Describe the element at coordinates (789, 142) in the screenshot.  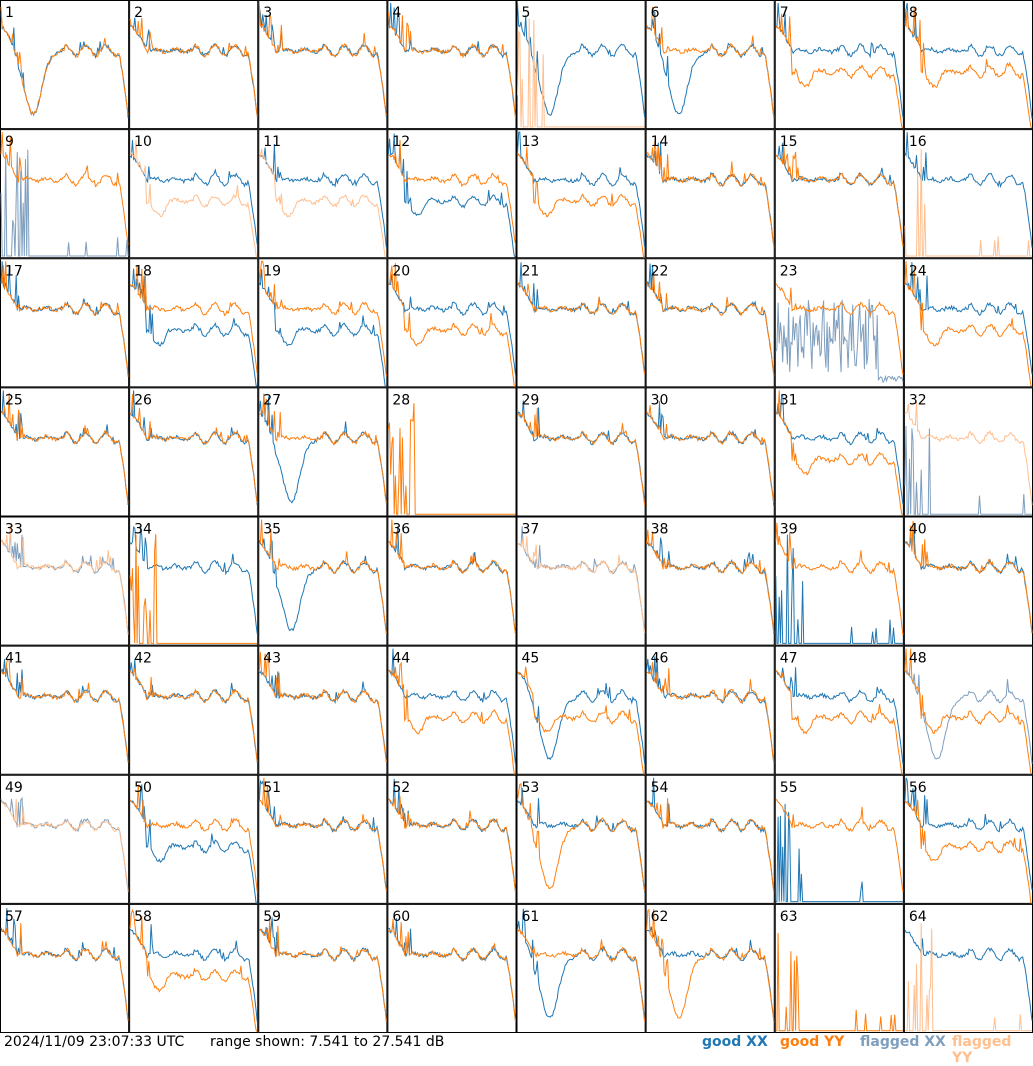
I see `panel-label: 15` at that location.